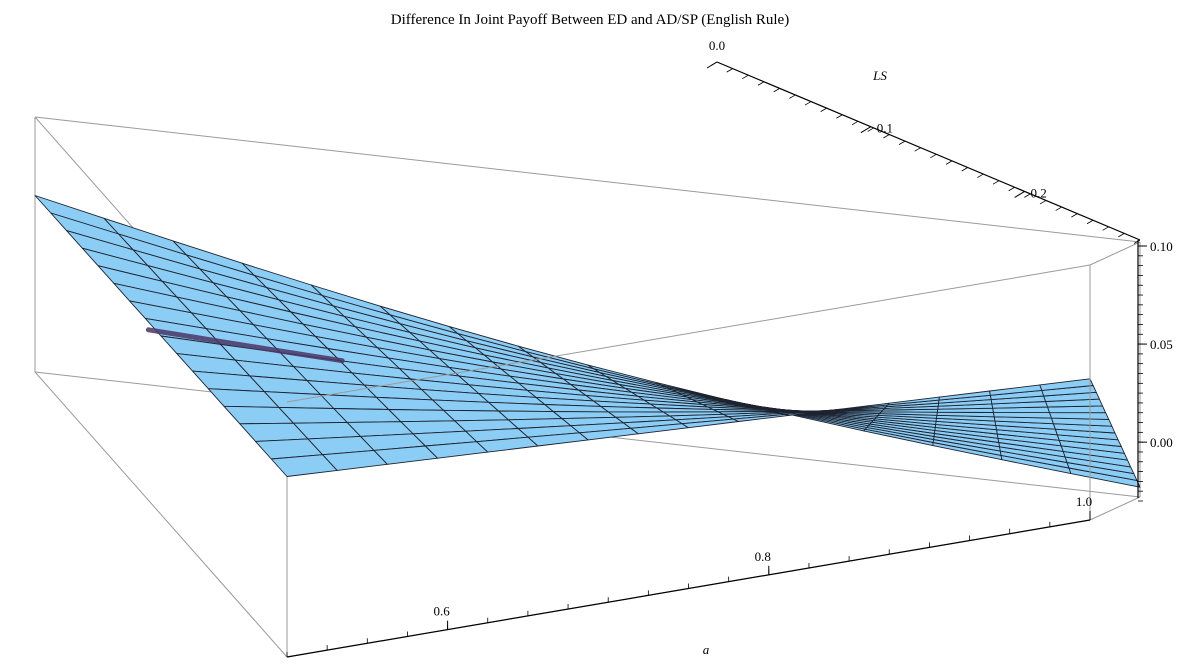 The image size is (1191, 665). What do you see at coordinates (1161, 442) in the screenshot?
I see `z-tick-label: 0.00` at bounding box center [1161, 442].